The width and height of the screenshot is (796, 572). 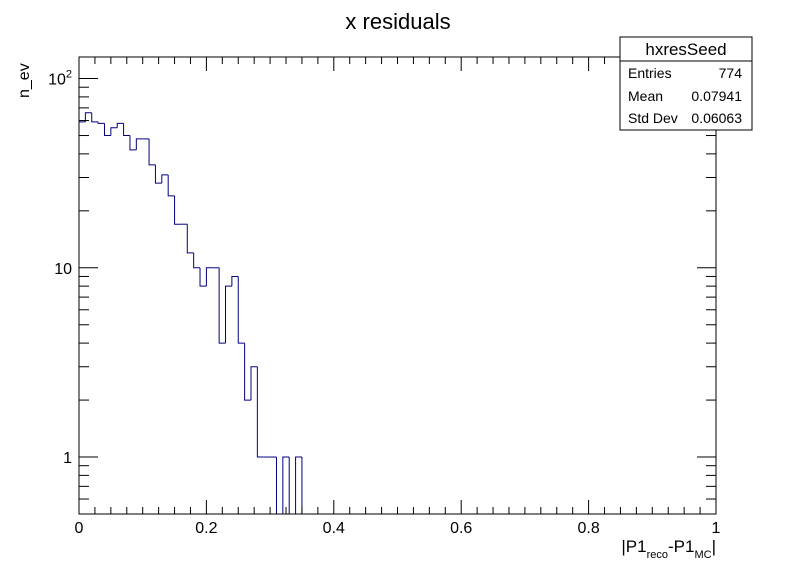 What do you see at coordinates (657, 555) in the screenshot?
I see `x-axis-label-sub-reco: reco` at bounding box center [657, 555].